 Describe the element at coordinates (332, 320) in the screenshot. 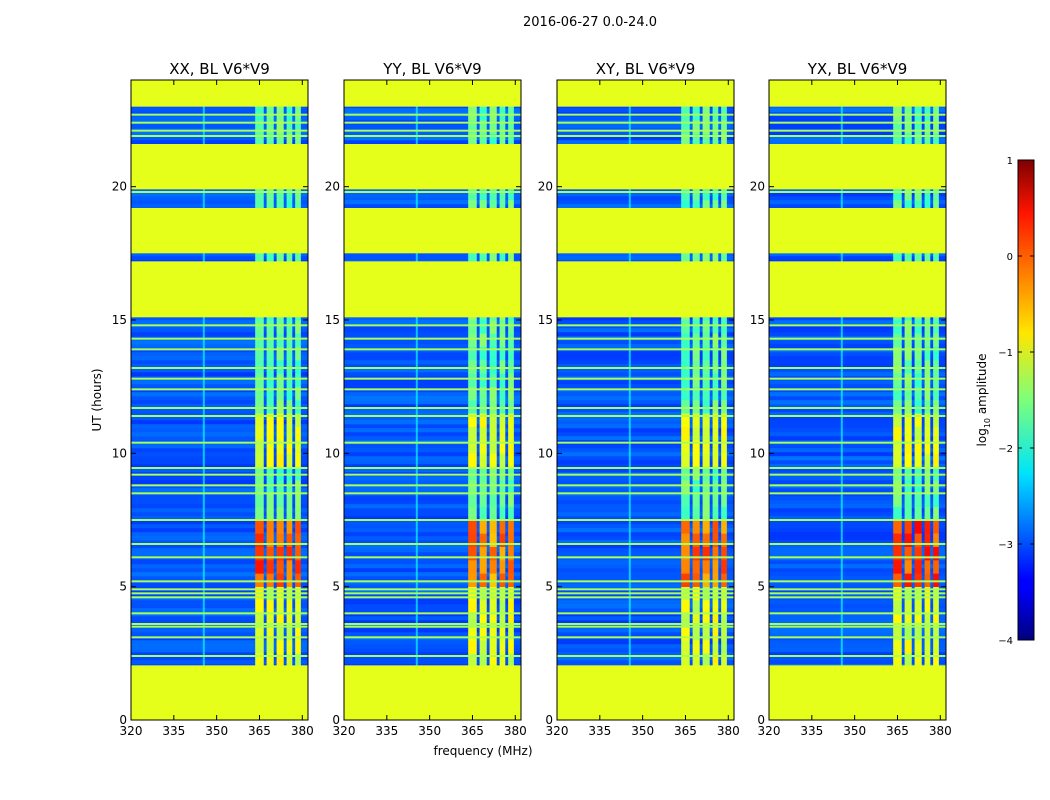

I see `y-tick-label: 15` at that location.